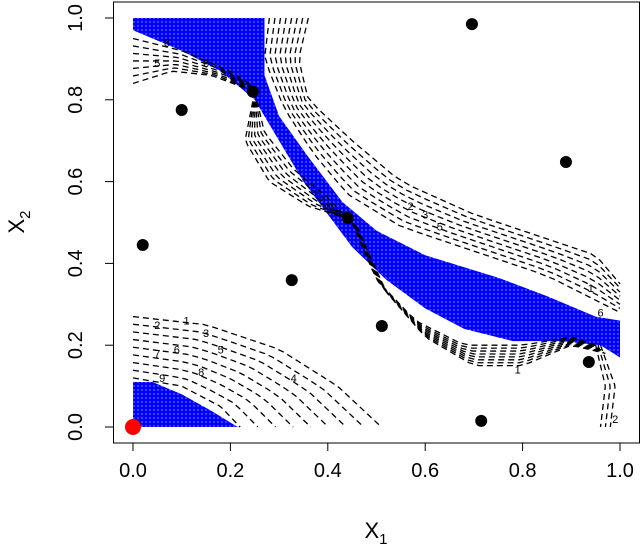 This screenshot has height=554, width=640. What do you see at coordinates (76, 18) in the screenshot?
I see `y-tick-label: 1.0` at bounding box center [76, 18].